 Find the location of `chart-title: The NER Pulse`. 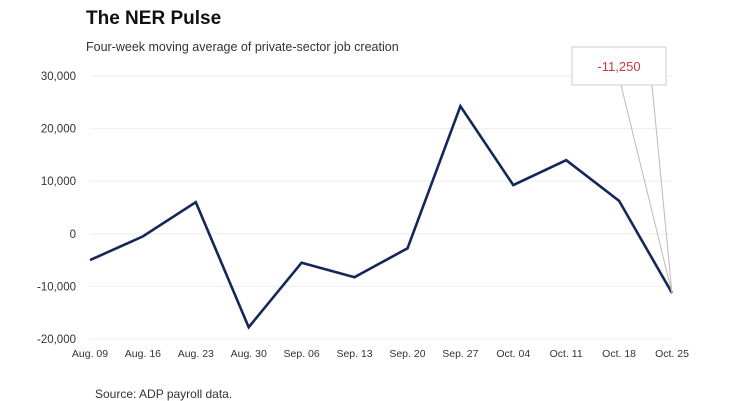

chart-title: The NER Pulse is located at coordinates (153, 18).